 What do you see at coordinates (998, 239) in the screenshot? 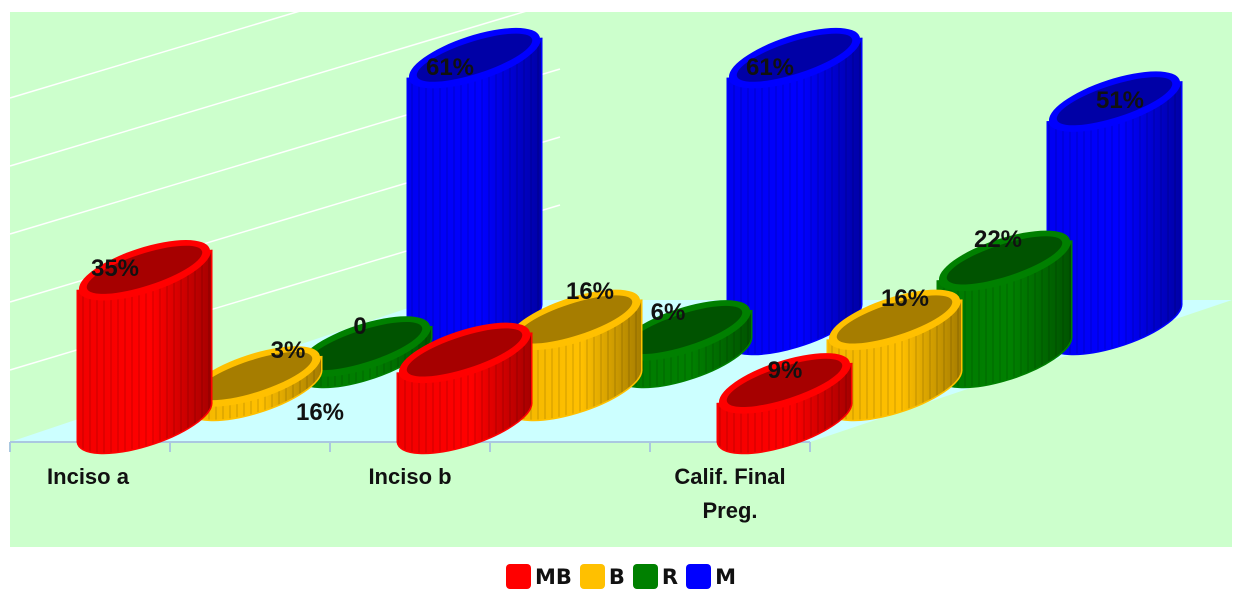
I see `data-label-R-2: 22%` at bounding box center [998, 239].